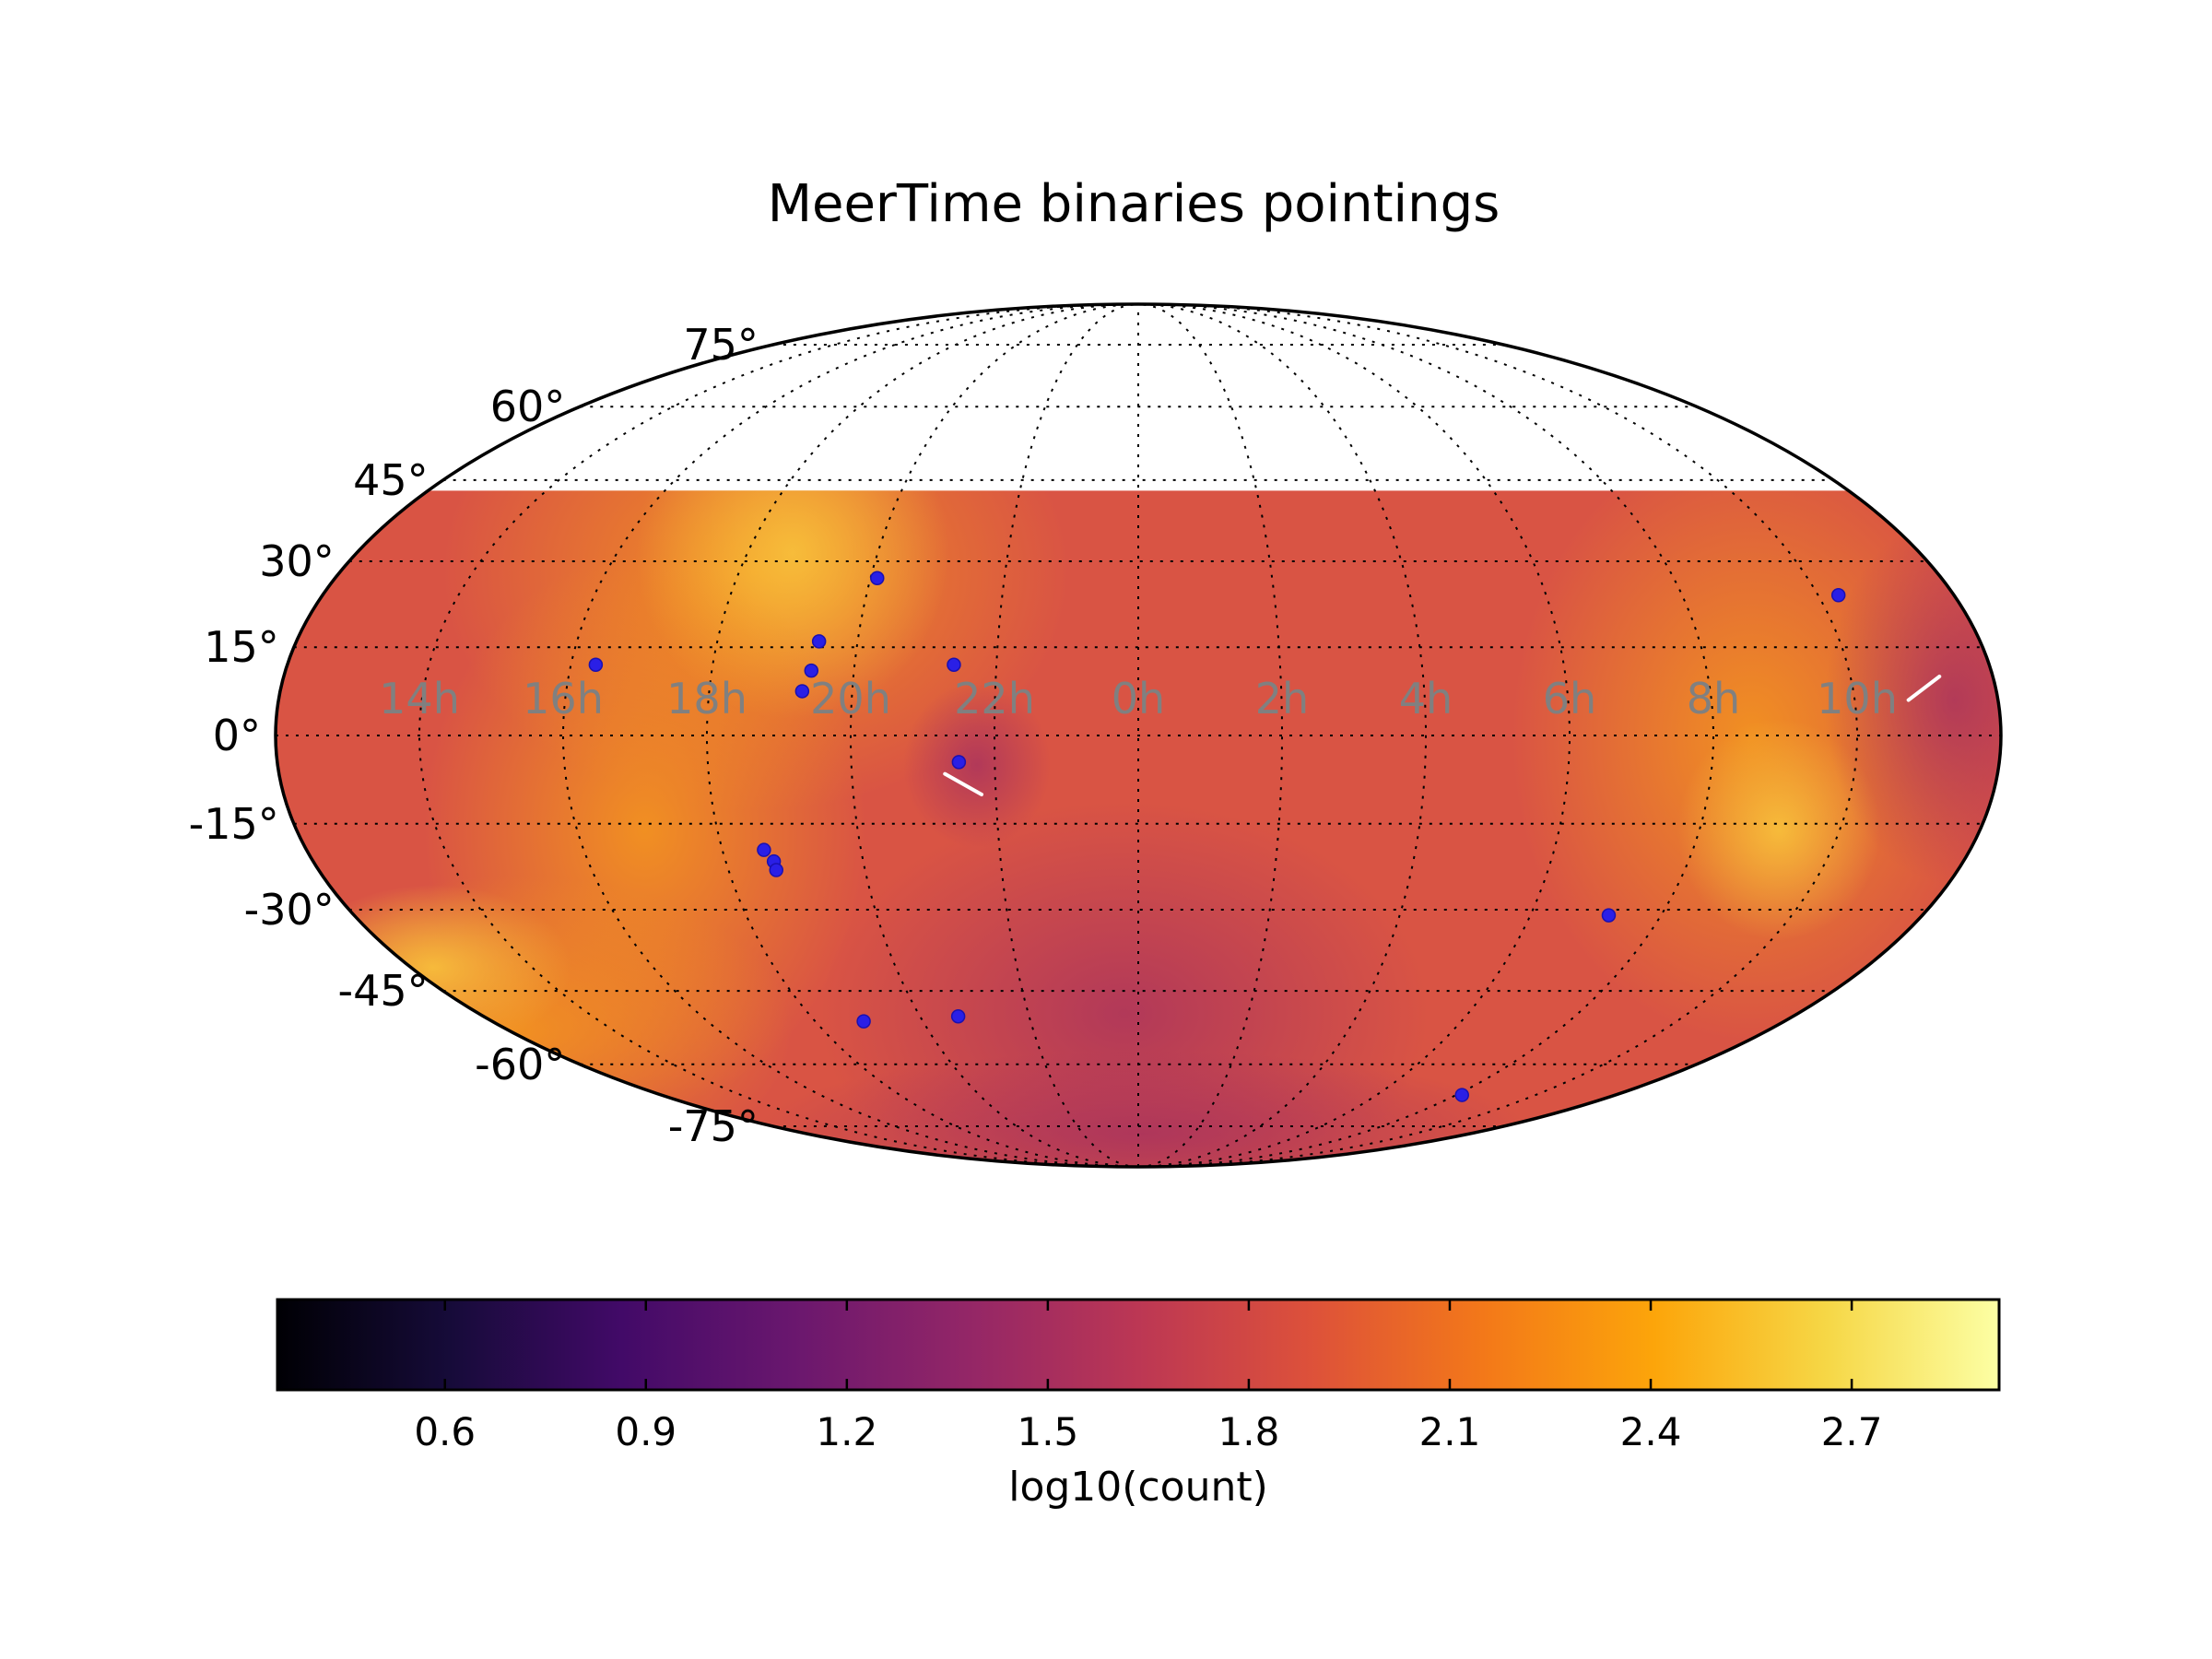 The image size is (2212, 1659). I want to click on heatmap-east-edge-dim, so click(1913, 700).